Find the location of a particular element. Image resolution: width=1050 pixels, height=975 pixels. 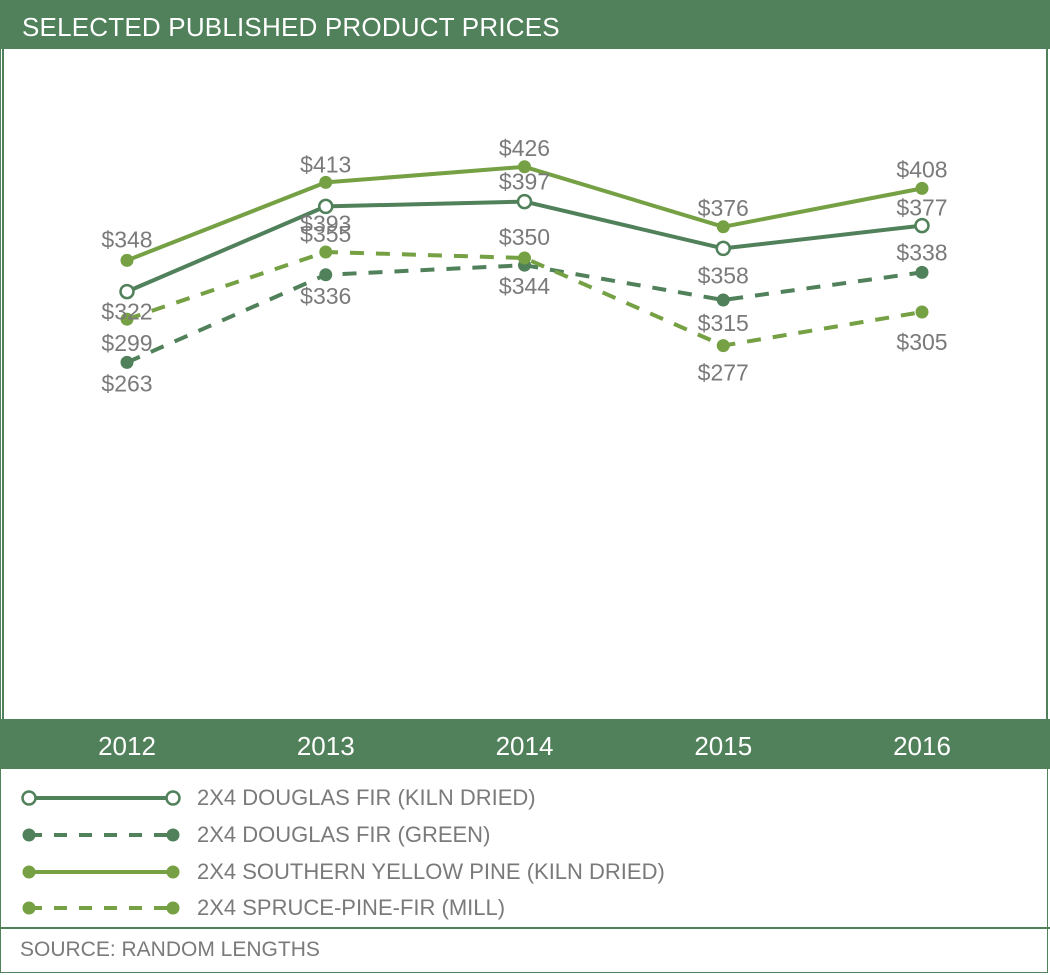

data-point-s3-2013 is located at coordinates (326, 182).